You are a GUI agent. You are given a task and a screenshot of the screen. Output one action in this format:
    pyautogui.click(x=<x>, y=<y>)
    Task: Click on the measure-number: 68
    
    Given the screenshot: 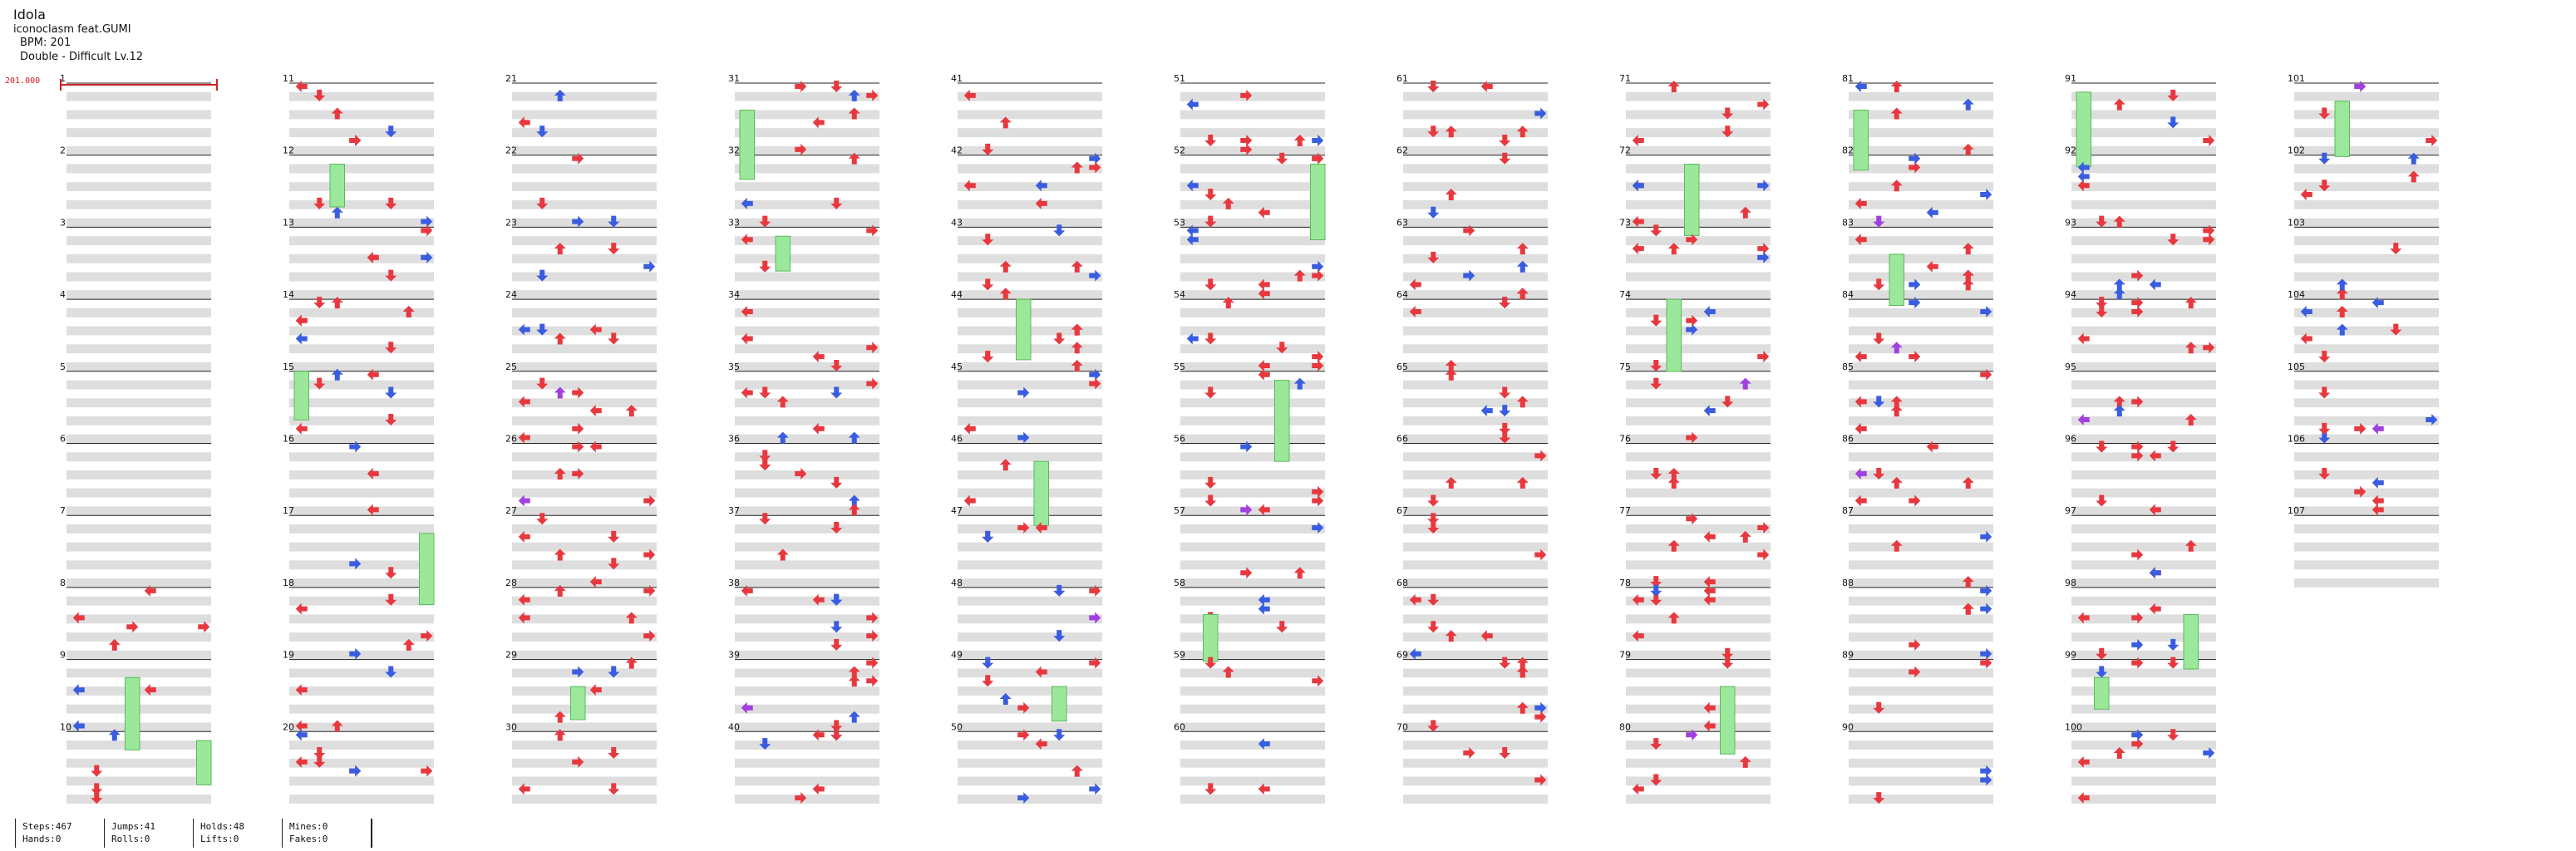 What is the action you would take?
    pyautogui.click(x=1402, y=583)
    